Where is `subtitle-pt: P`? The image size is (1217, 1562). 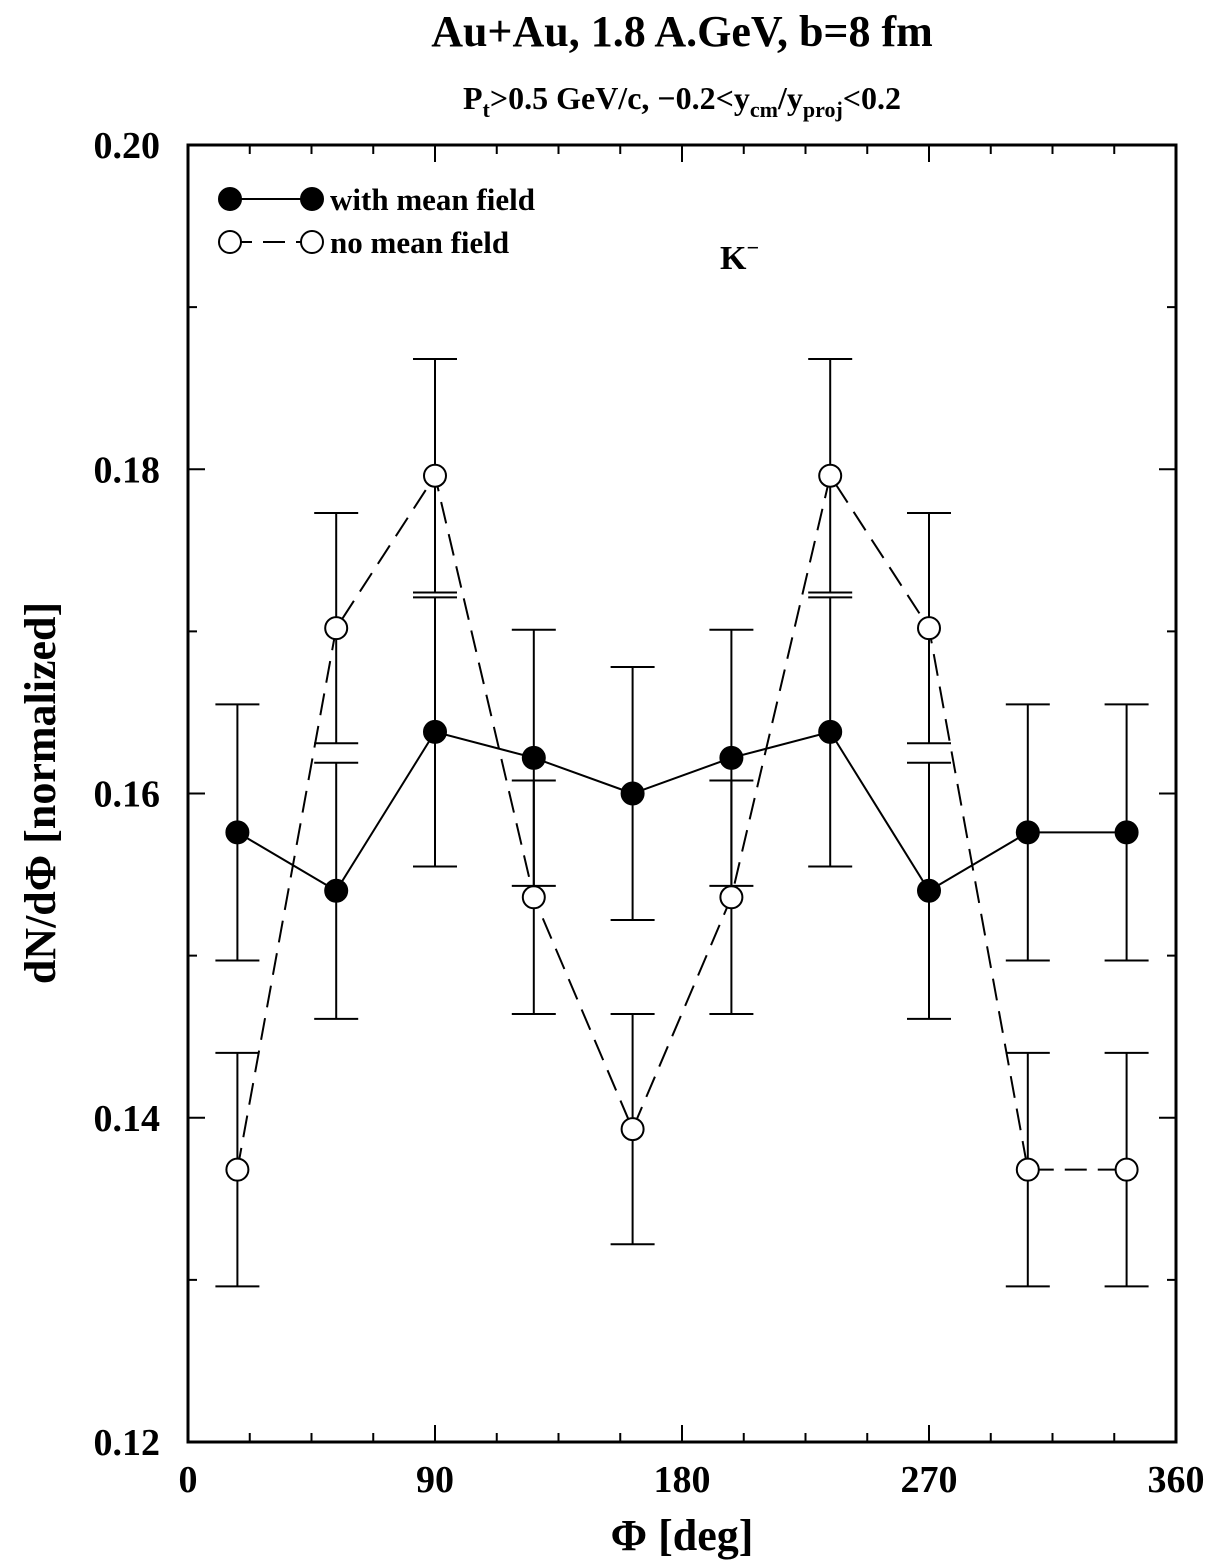
subtitle-pt: P is located at coordinates (472, 98).